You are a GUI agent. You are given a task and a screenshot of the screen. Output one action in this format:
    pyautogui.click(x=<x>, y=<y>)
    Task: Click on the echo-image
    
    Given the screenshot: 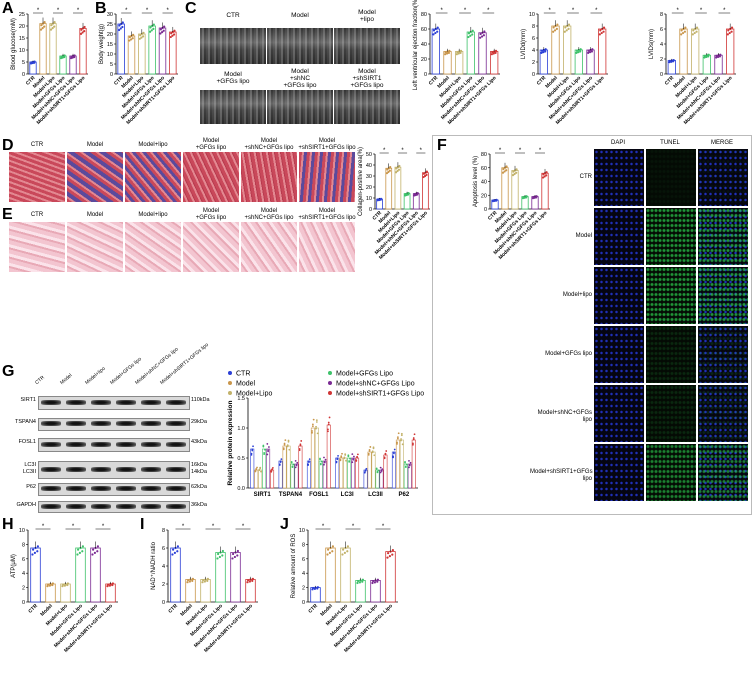 What is the action you would take?
    pyautogui.click(x=300, y=46)
    